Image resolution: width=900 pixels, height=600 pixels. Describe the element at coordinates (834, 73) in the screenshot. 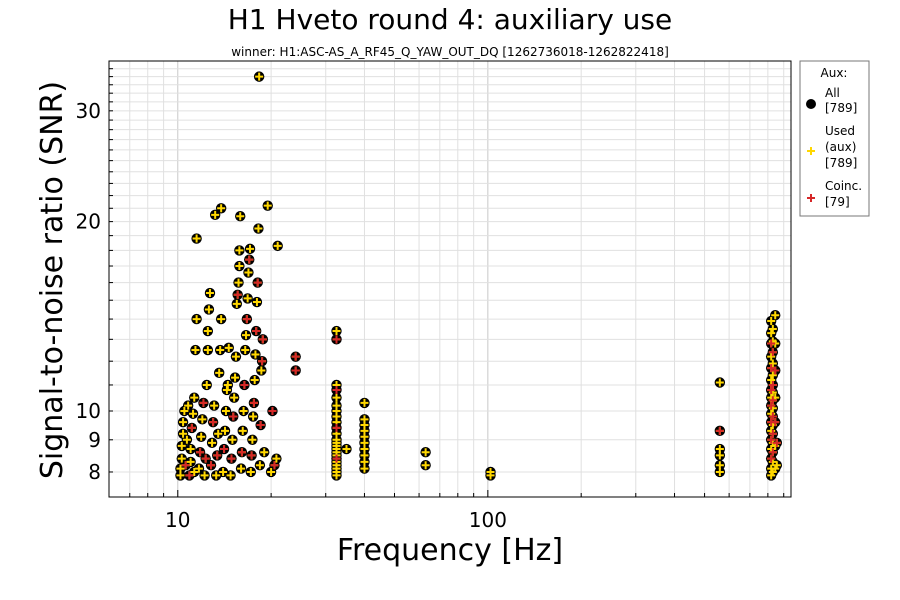

I see `legend-title: Aux:` at that location.